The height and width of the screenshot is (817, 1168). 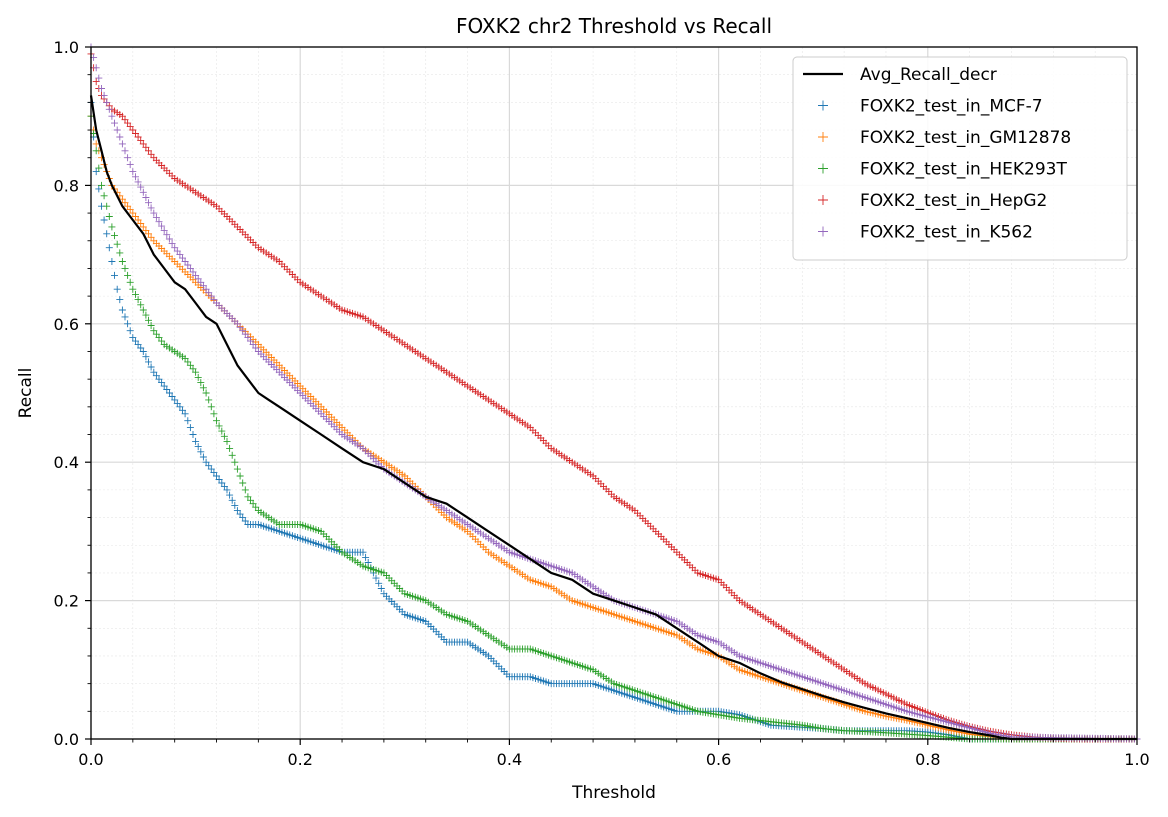 What do you see at coordinates (614, 26) in the screenshot?
I see `chart-title: FOXK2 chr2 Threshold vs Recall` at bounding box center [614, 26].